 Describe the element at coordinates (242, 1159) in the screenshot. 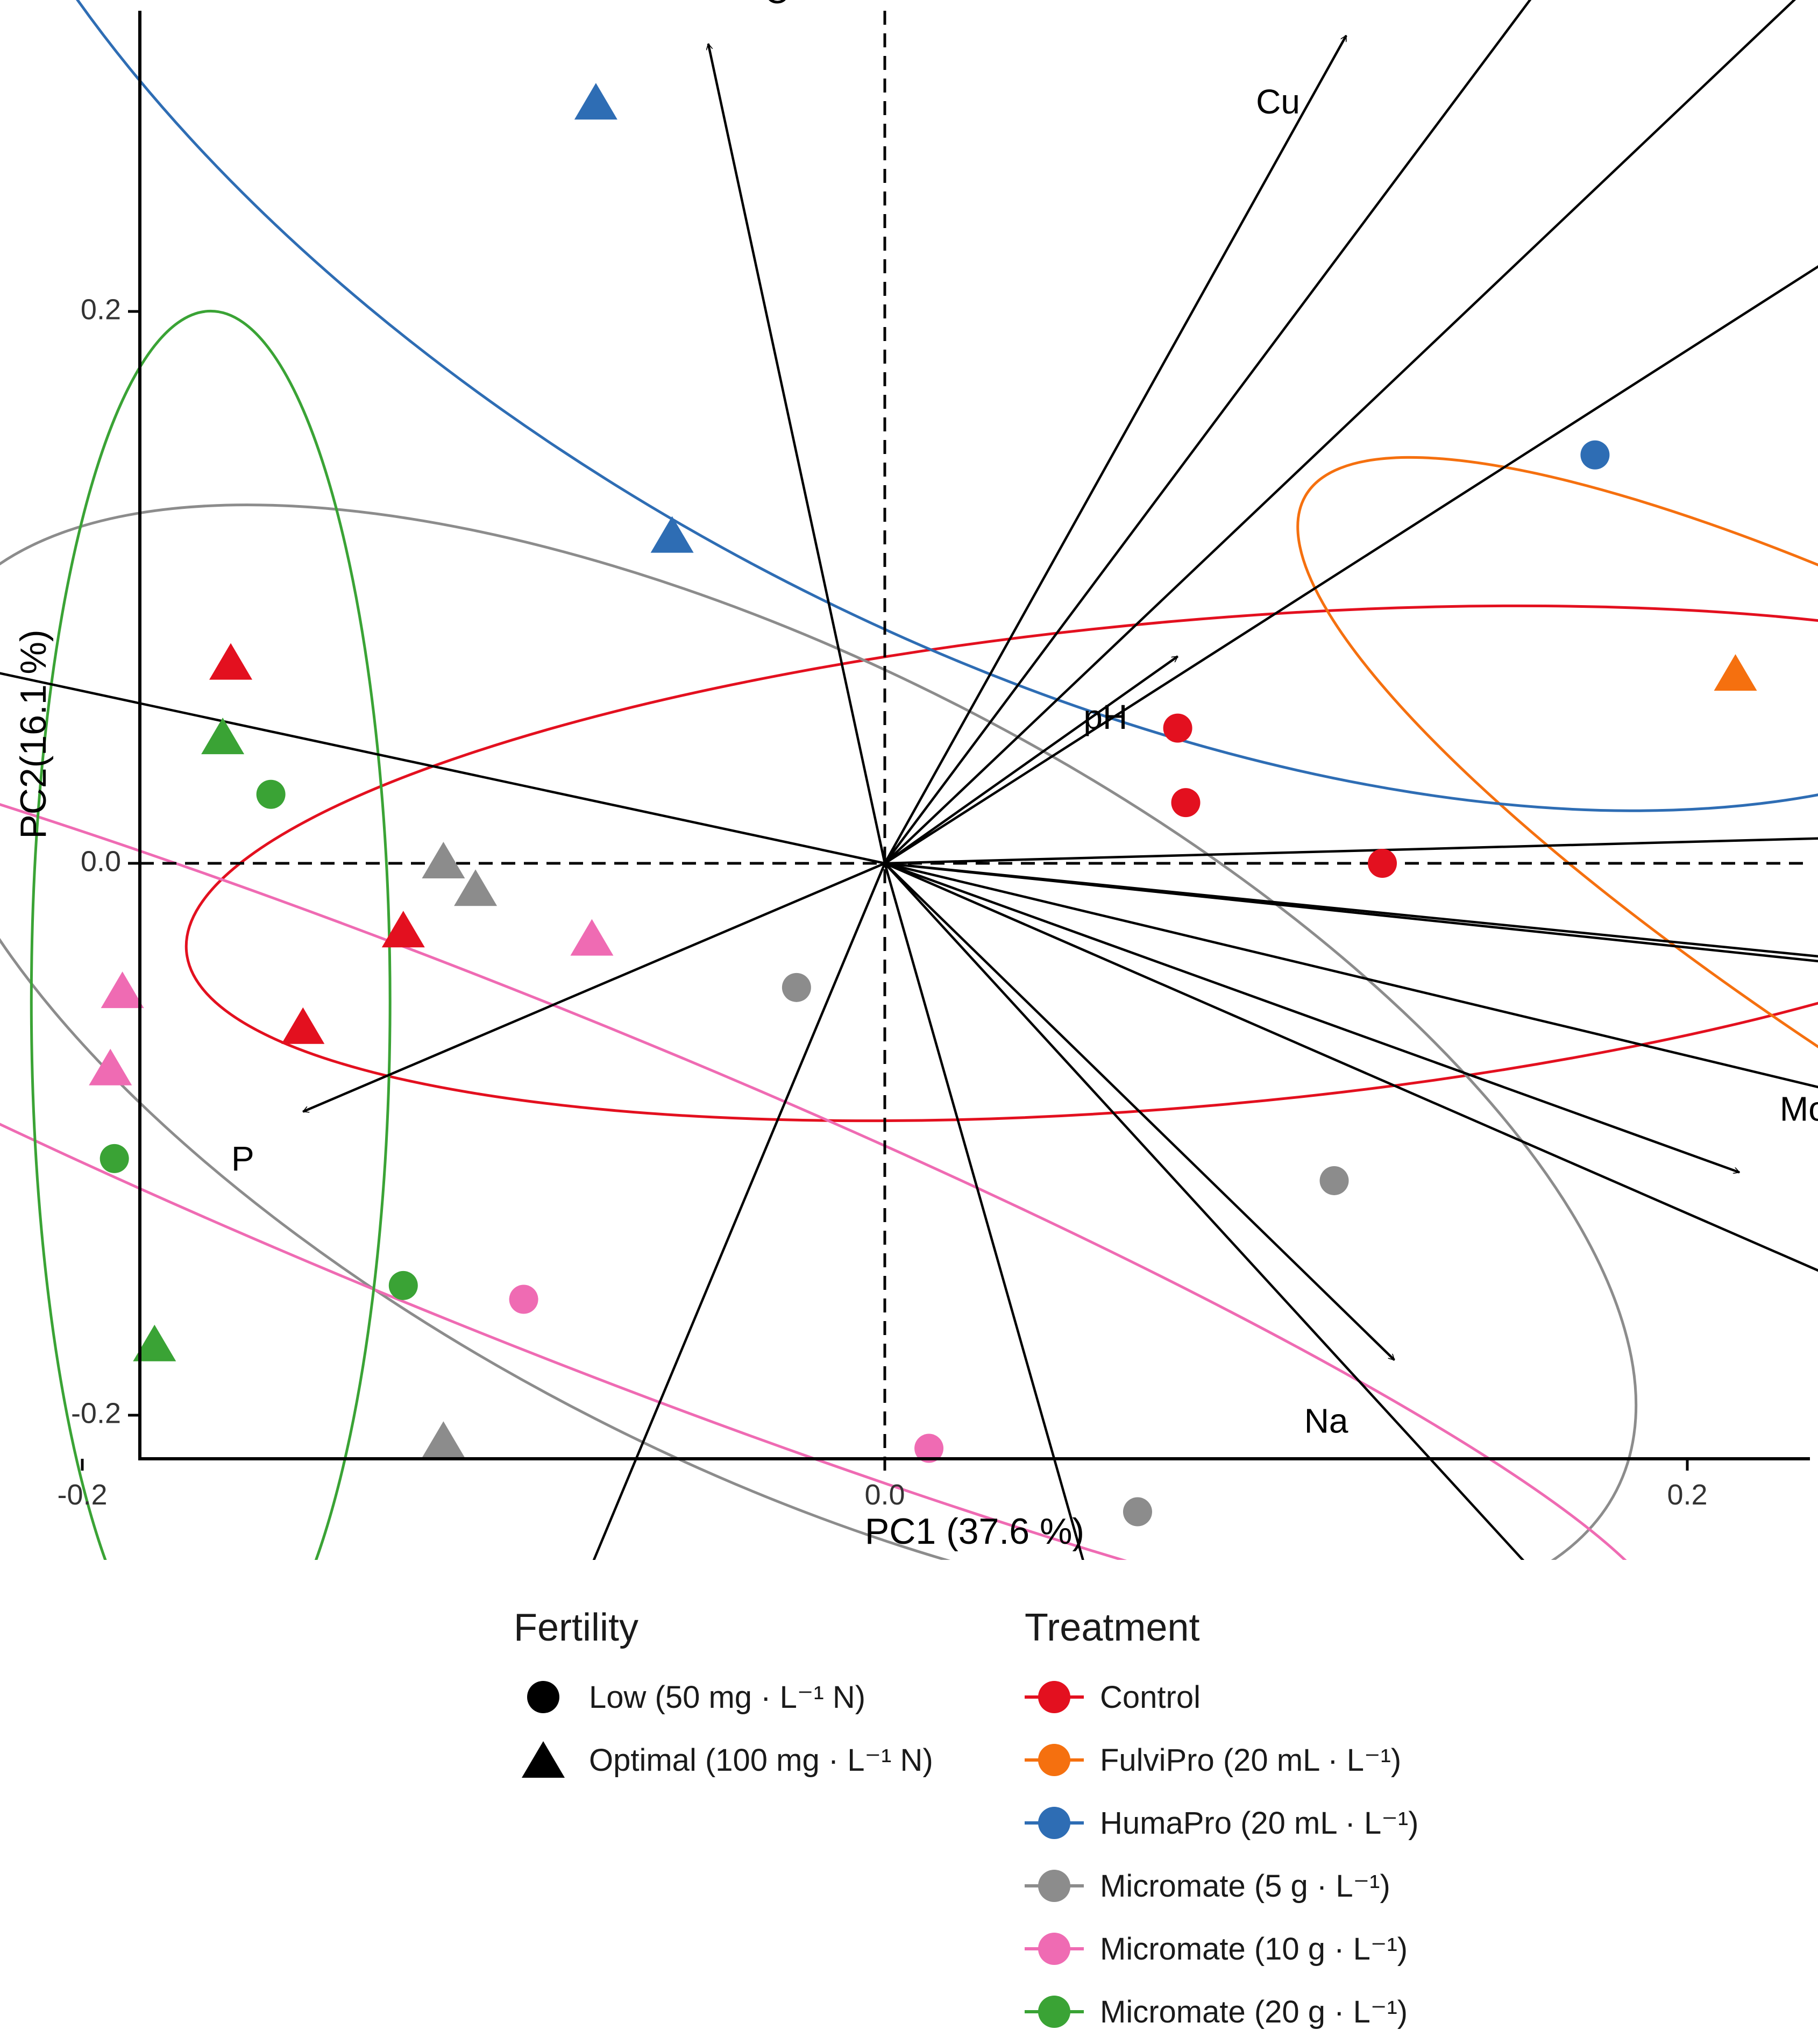

I see `loading-label: P` at that location.